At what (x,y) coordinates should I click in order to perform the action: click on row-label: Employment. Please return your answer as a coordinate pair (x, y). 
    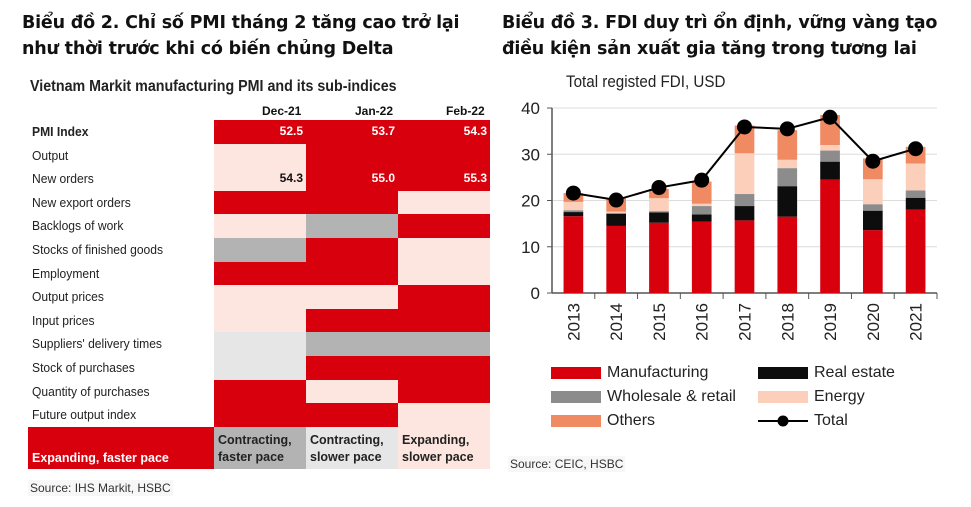
    Looking at the image, I should click on (66, 273).